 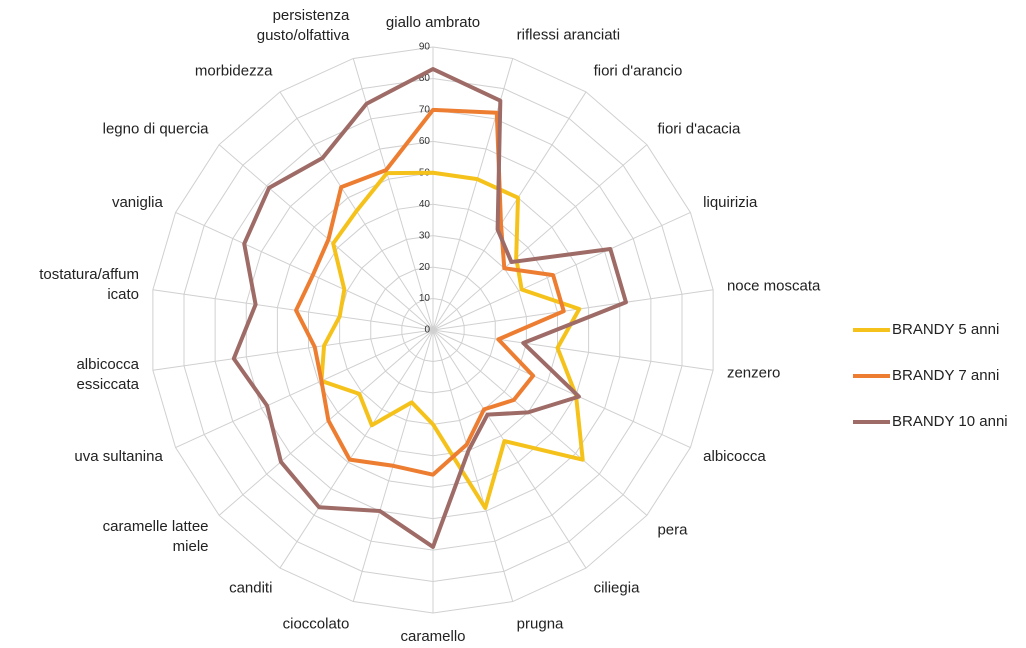 What do you see at coordinates (427, 330) in the screenshot?
I see `y-tick-label: 0` at bounding box center [427, 330].